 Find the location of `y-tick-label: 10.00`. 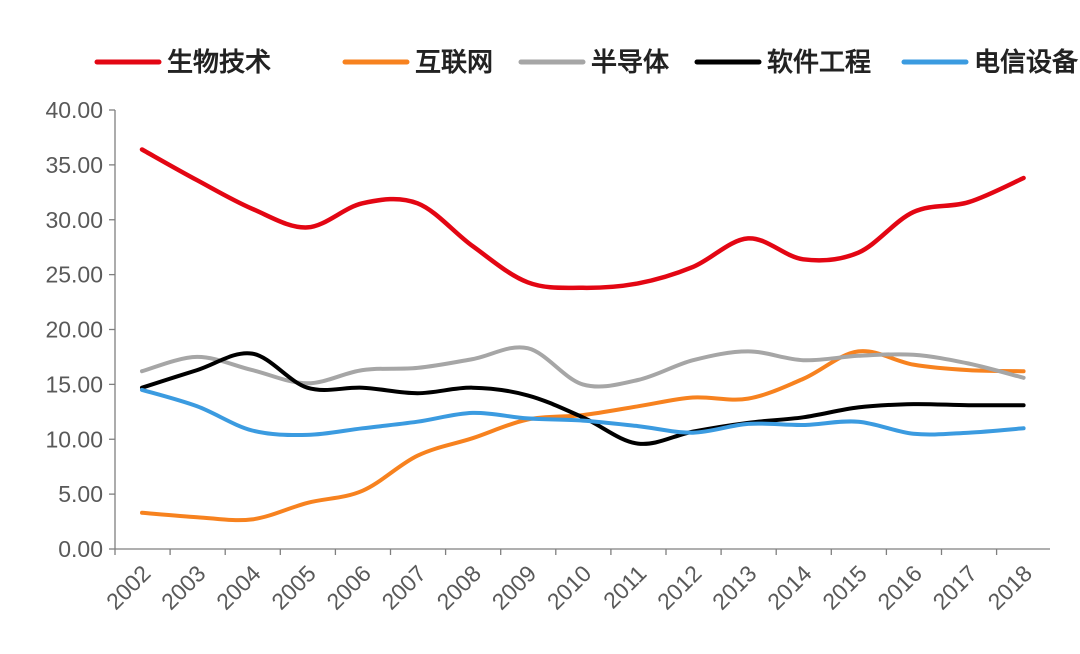

y-tick-label: 10.00 is located at coordinates (74, 439).